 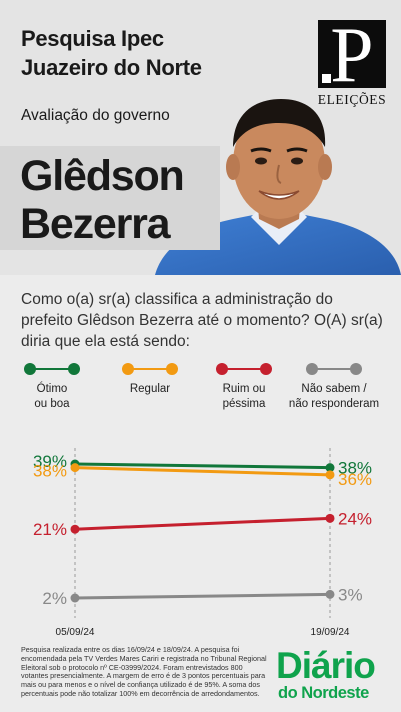 What do you see at coordinates (323, 693) in the screenshot?
I see `brand-wordmark-sub: do Nordeste` at bounding box center [323, 693].